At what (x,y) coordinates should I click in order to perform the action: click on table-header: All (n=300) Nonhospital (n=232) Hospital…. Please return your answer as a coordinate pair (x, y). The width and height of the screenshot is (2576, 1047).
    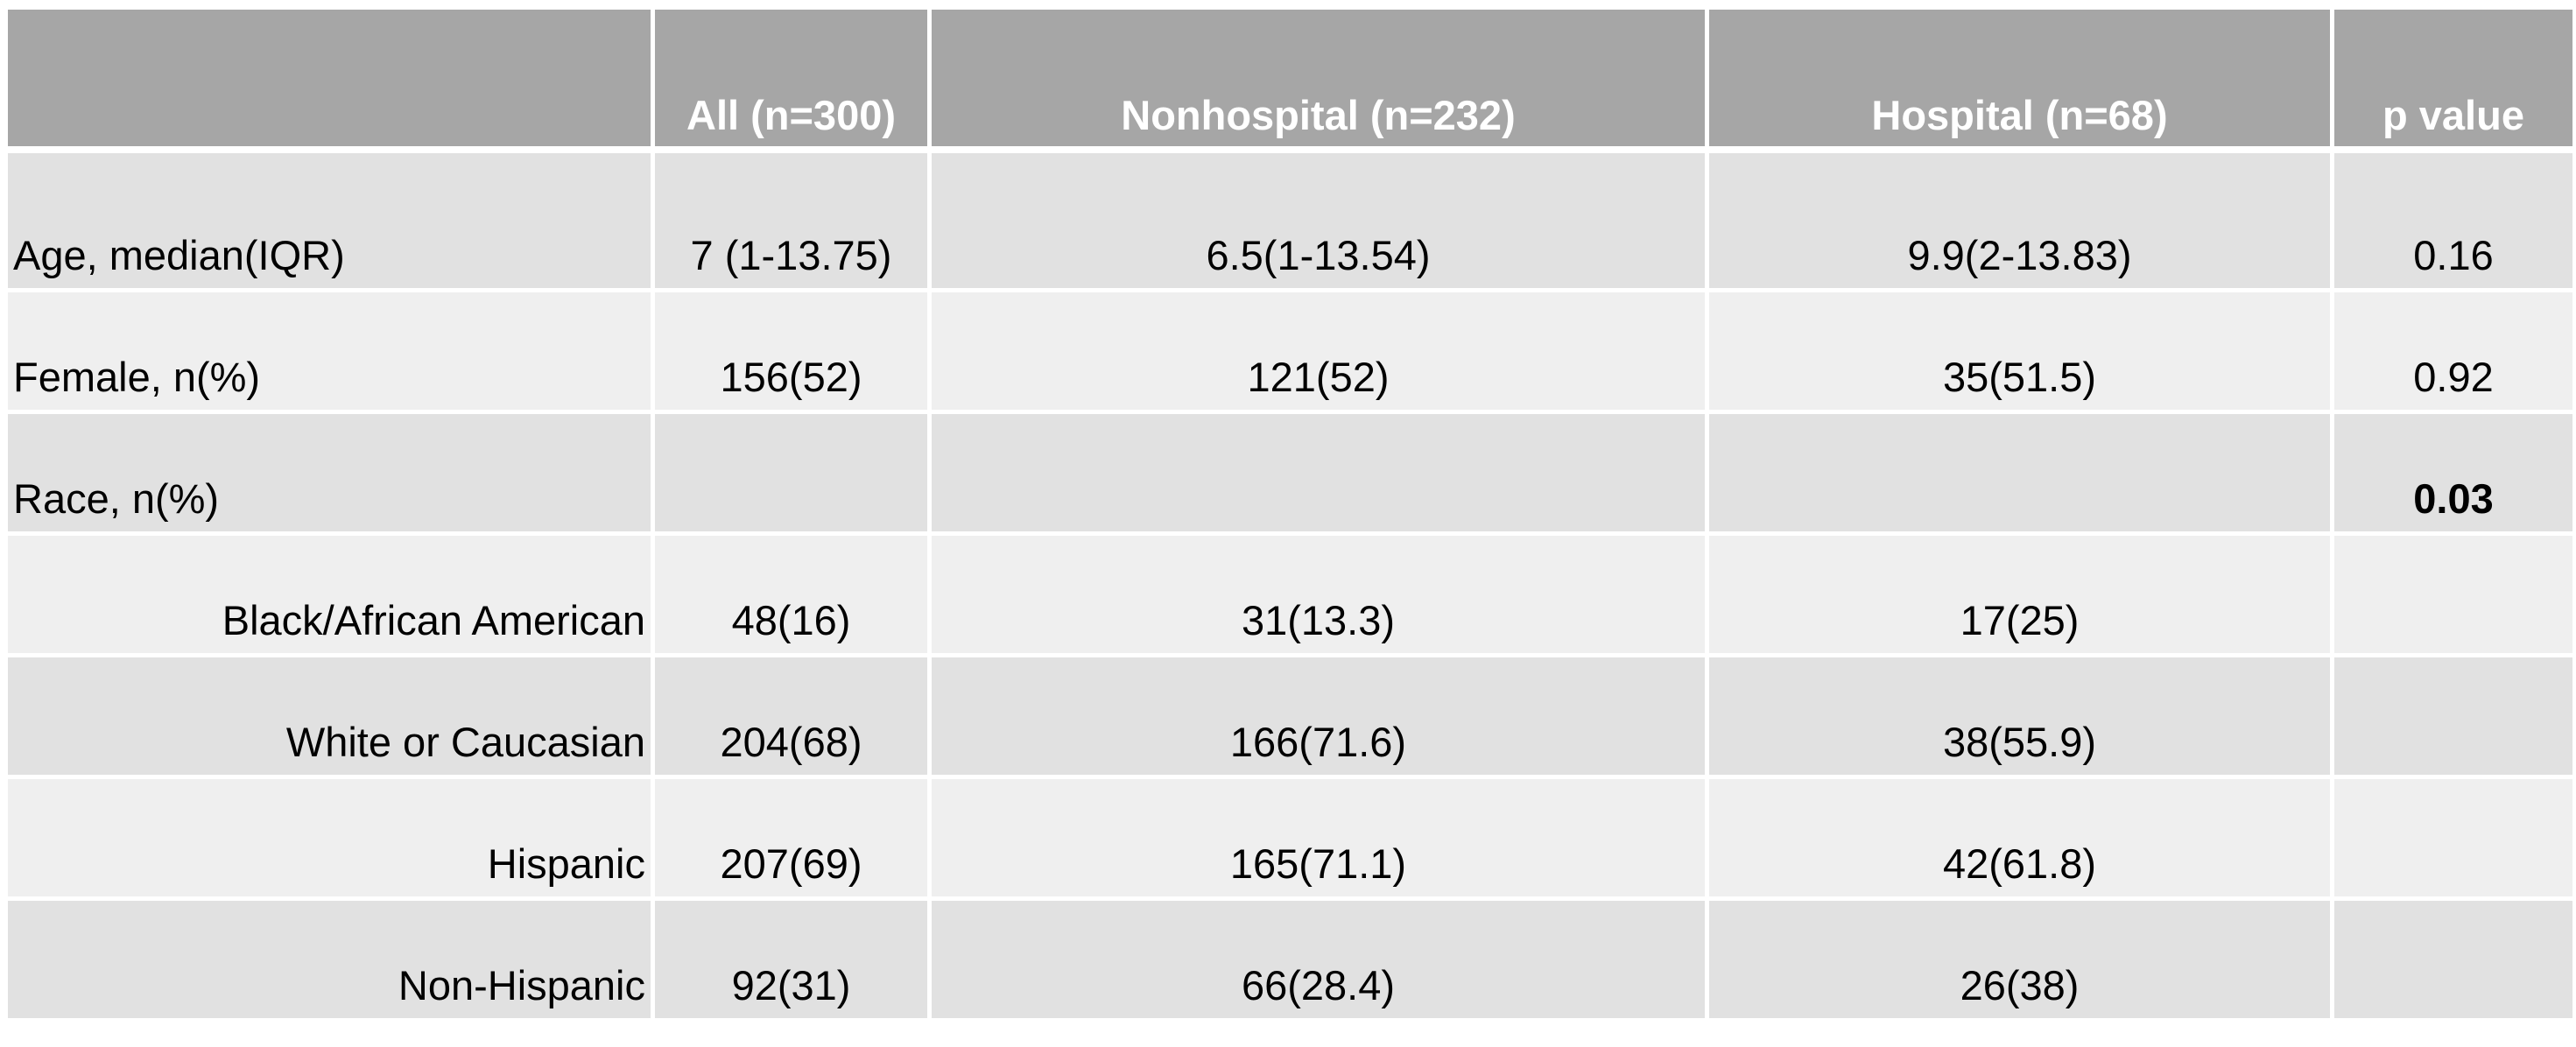
    Looking at the image, I should click on (1290, 78).